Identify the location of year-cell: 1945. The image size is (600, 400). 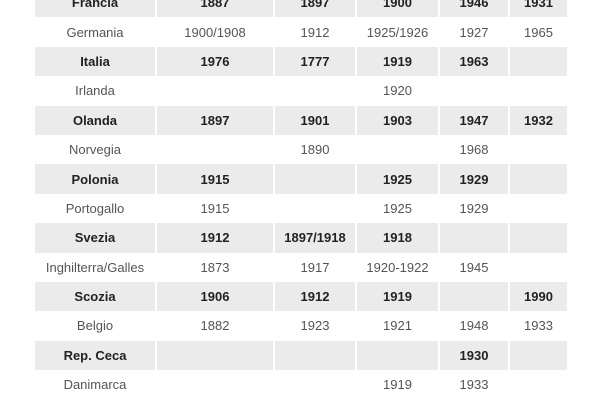
(474, 267).